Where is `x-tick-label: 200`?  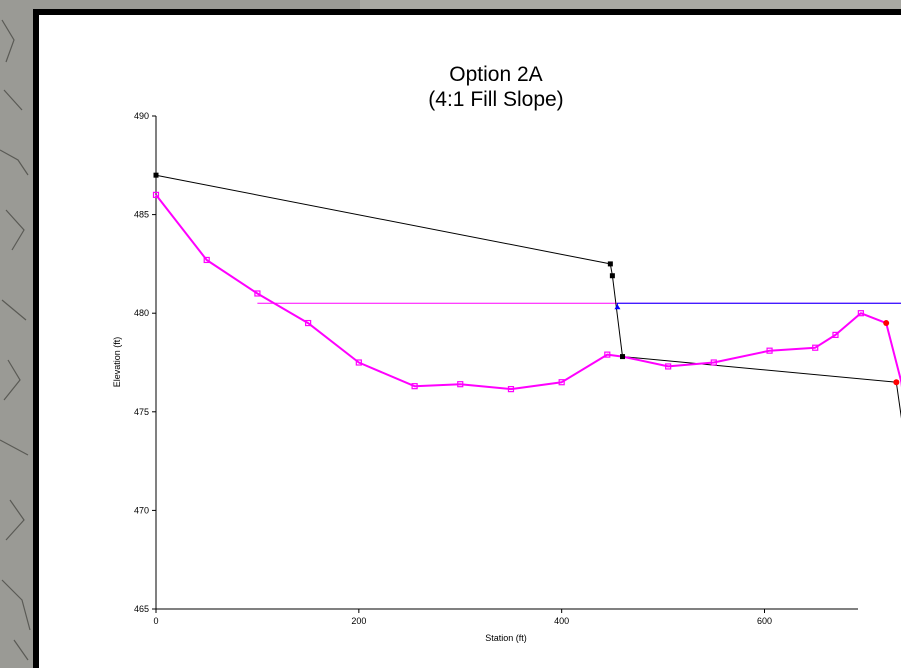
x-tick-label: 200 is located at coordinates (358, 621).